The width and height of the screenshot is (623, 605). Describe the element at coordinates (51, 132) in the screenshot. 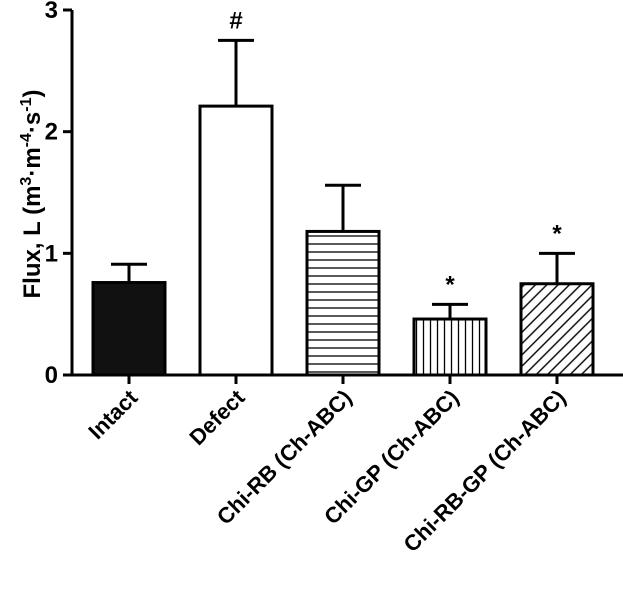

I see `y-tick-label: 2` at that location.